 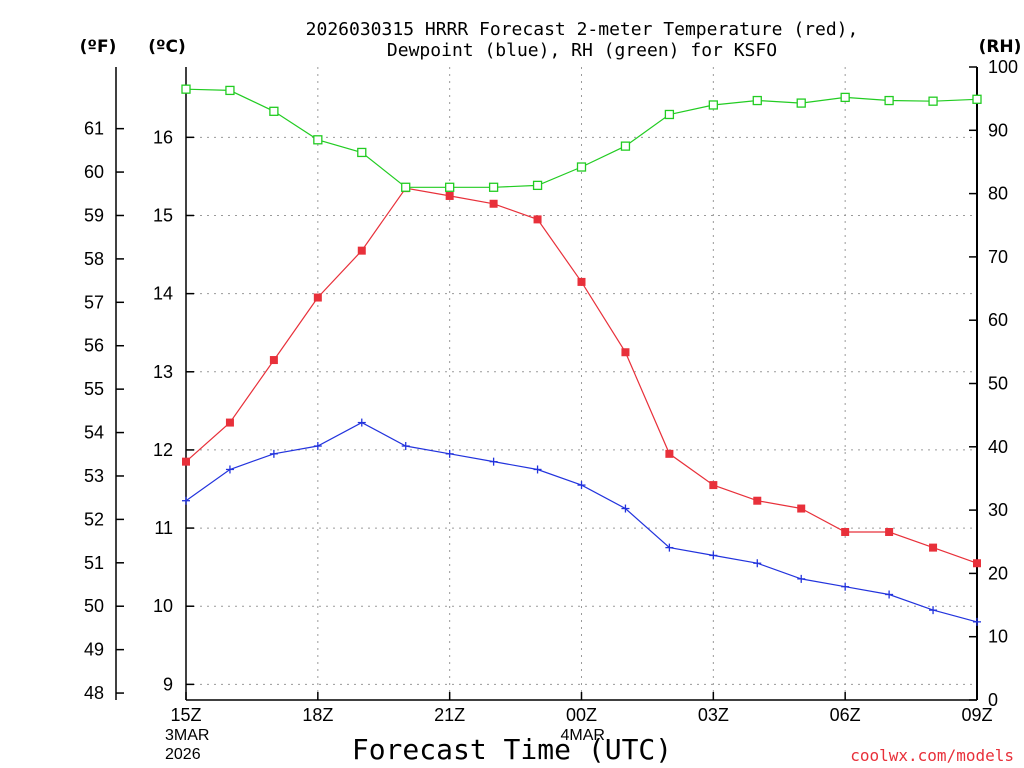 I want to click on x-tick-label: 00Z, so click(x=581, y=715).